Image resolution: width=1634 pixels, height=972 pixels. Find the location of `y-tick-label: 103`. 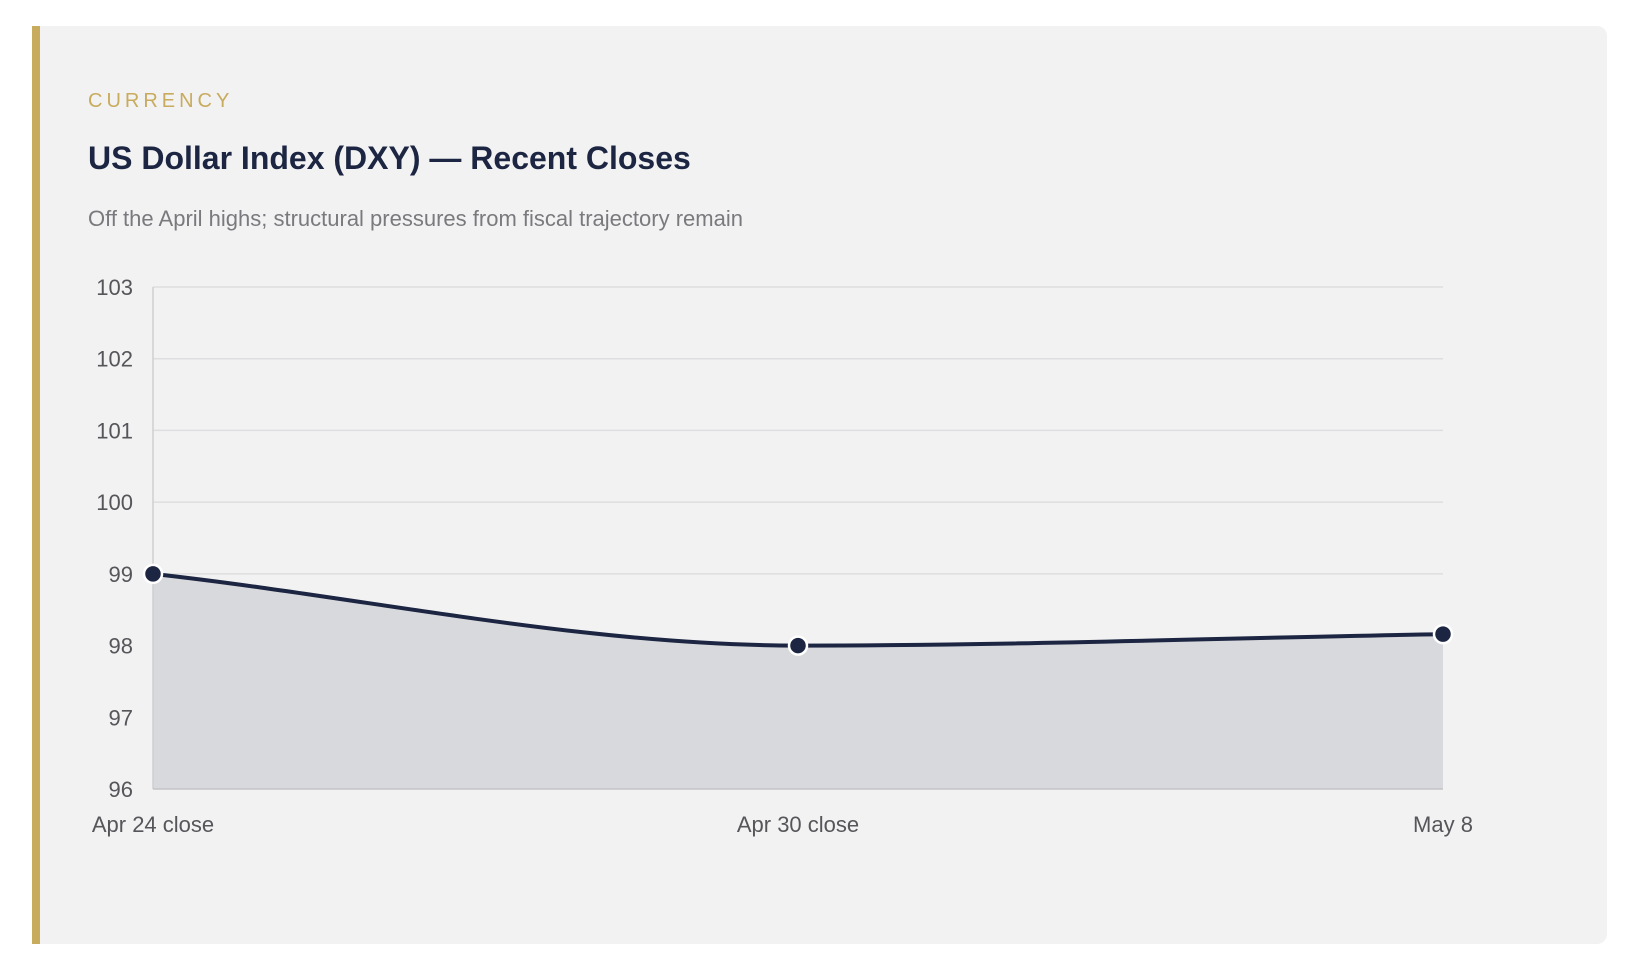

y-tick-label: 103 is located at coordinates (114, 287).